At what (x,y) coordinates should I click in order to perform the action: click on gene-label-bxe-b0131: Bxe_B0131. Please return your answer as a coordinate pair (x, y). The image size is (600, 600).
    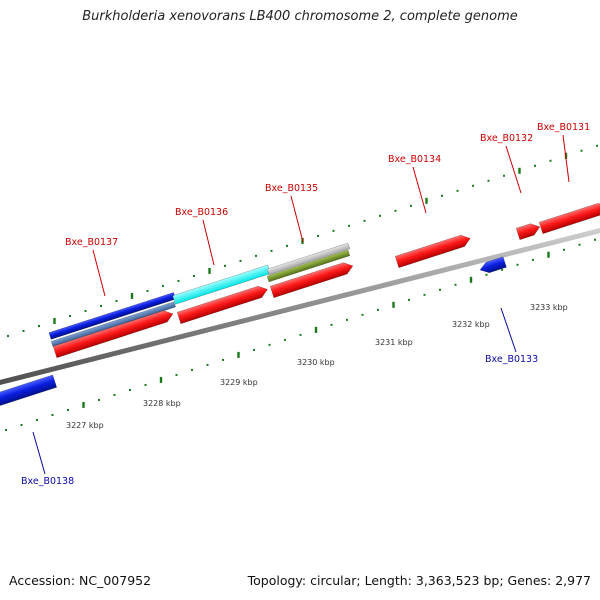
    Looking at the image, I should click on (563, 127).